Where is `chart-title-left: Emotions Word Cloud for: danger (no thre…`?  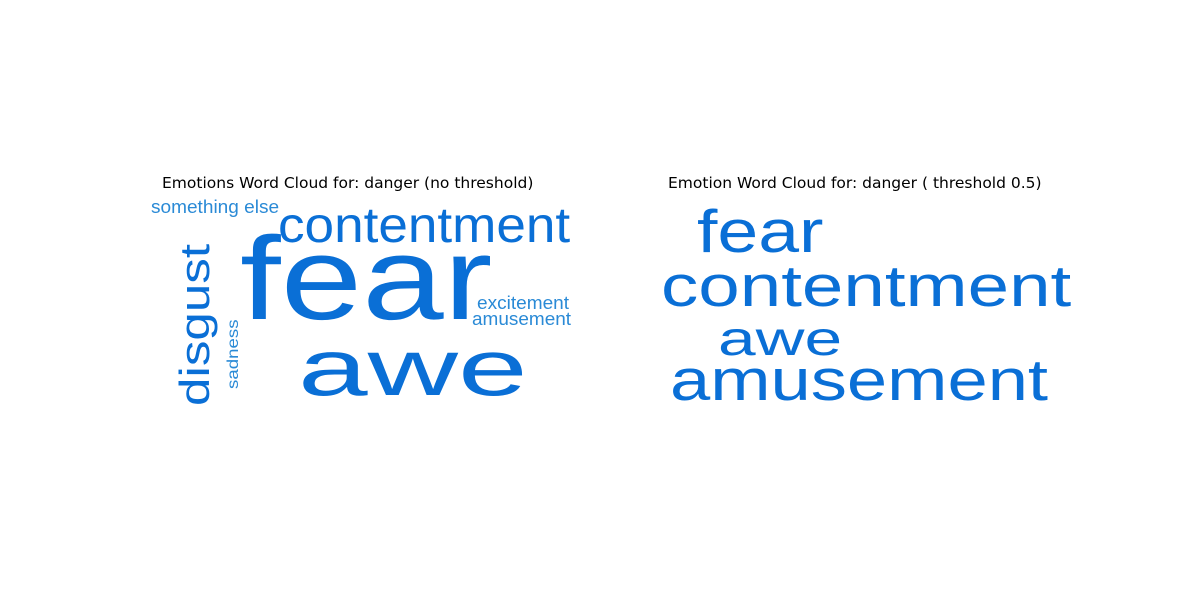 chart-title-left: Emotions Word Cloud for: danger (no thre… is located at coordinates (348, 183).